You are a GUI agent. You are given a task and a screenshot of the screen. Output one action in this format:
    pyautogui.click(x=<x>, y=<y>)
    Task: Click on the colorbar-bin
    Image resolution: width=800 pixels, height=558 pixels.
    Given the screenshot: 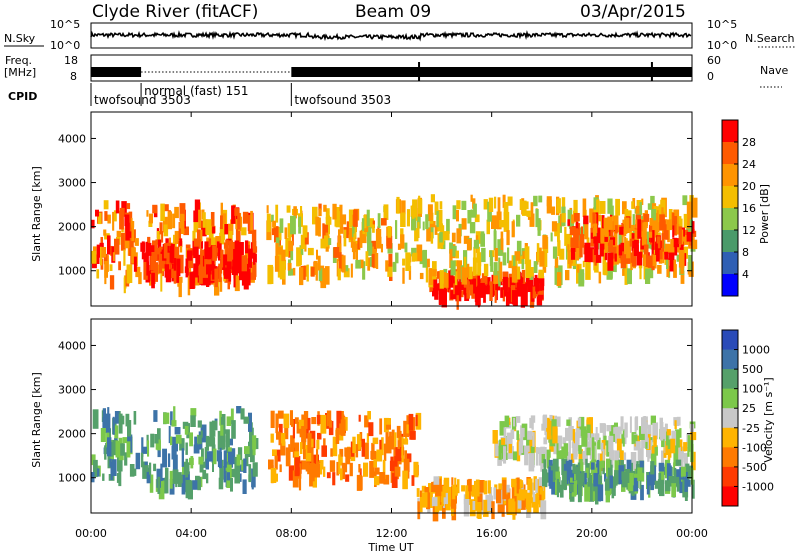 What is the action you would take?
    pyautogui.click(x=730, y=285)
    